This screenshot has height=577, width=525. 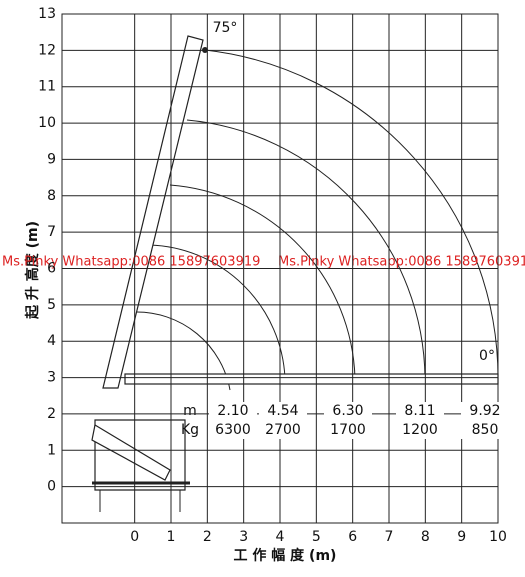 I want to click on load-value: 2700, so click(x=283, y=430).